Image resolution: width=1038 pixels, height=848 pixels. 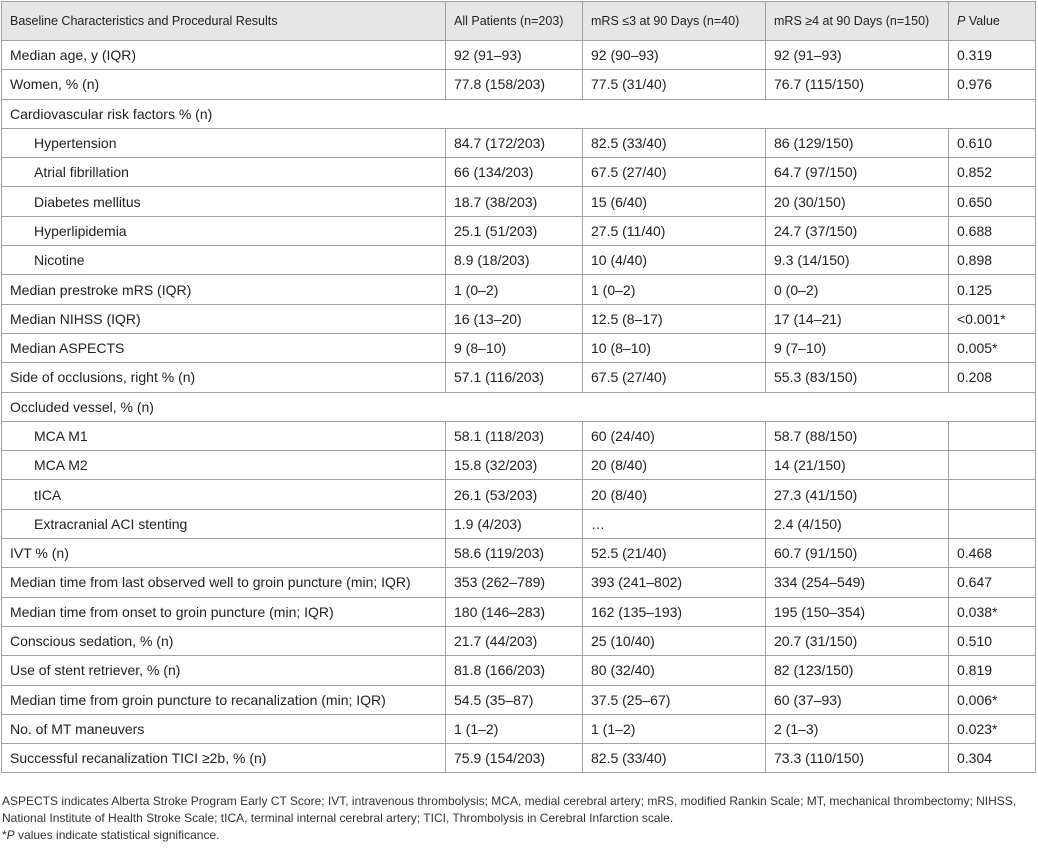 What do you see at coordinates (674, 641) in the screenshot?
I see `table-cell: 25 (10/40)` at bounding box center [674, 641].